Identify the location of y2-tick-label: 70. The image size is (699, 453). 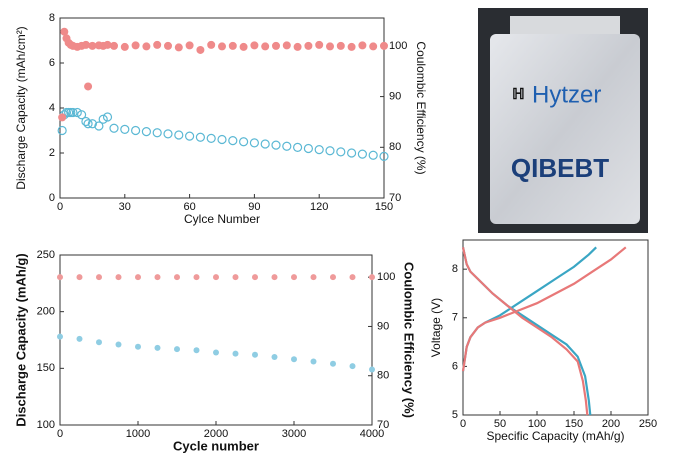
(395, 198).